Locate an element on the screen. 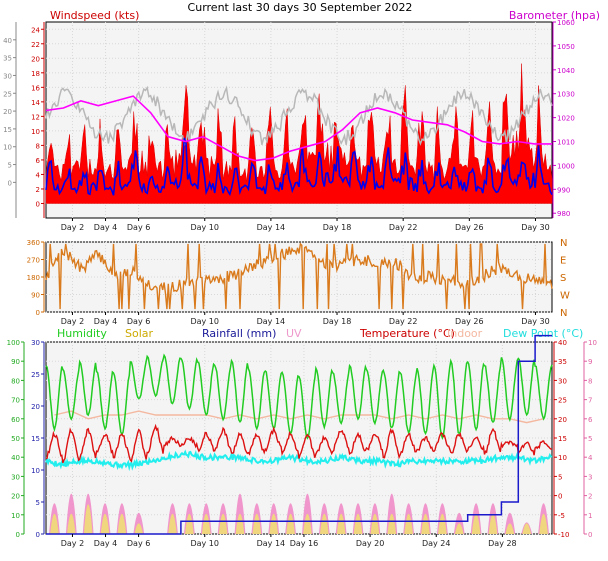  wind-far-tick-label: 35 is located at coordinates (7, 59).